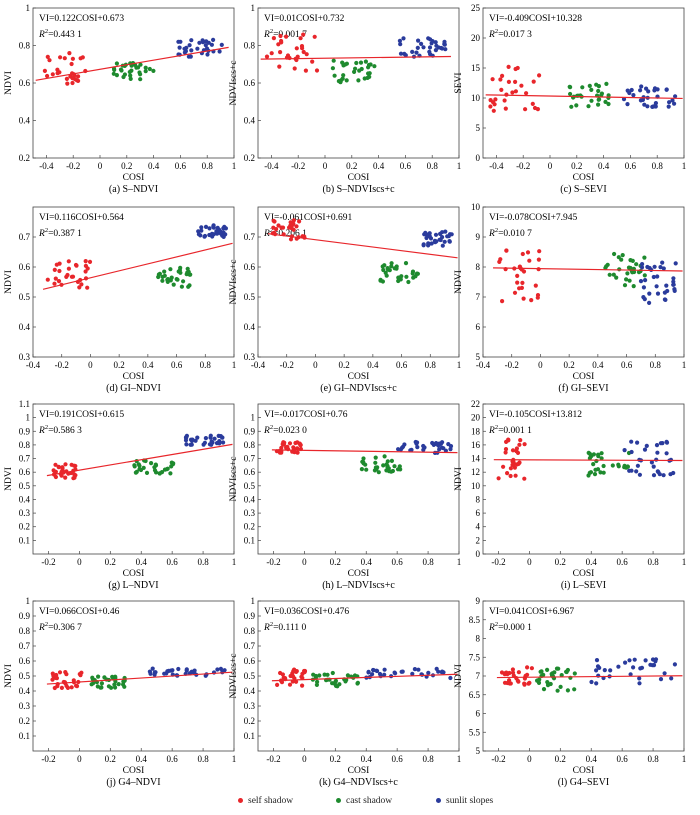  What do you see at coordinates (25, 83) in the screenshot?
I see `y-tick-label: 0.6` at bounding box center [25, 83].